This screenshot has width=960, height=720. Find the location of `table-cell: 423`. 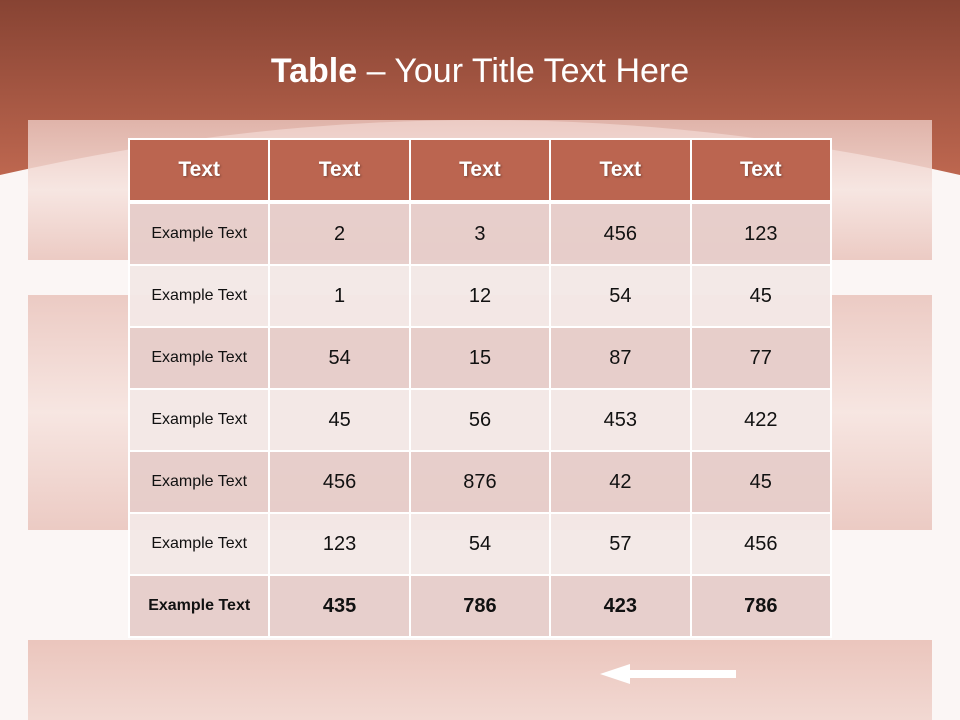

table-cell: 423 is located at coordinates (620, 606).